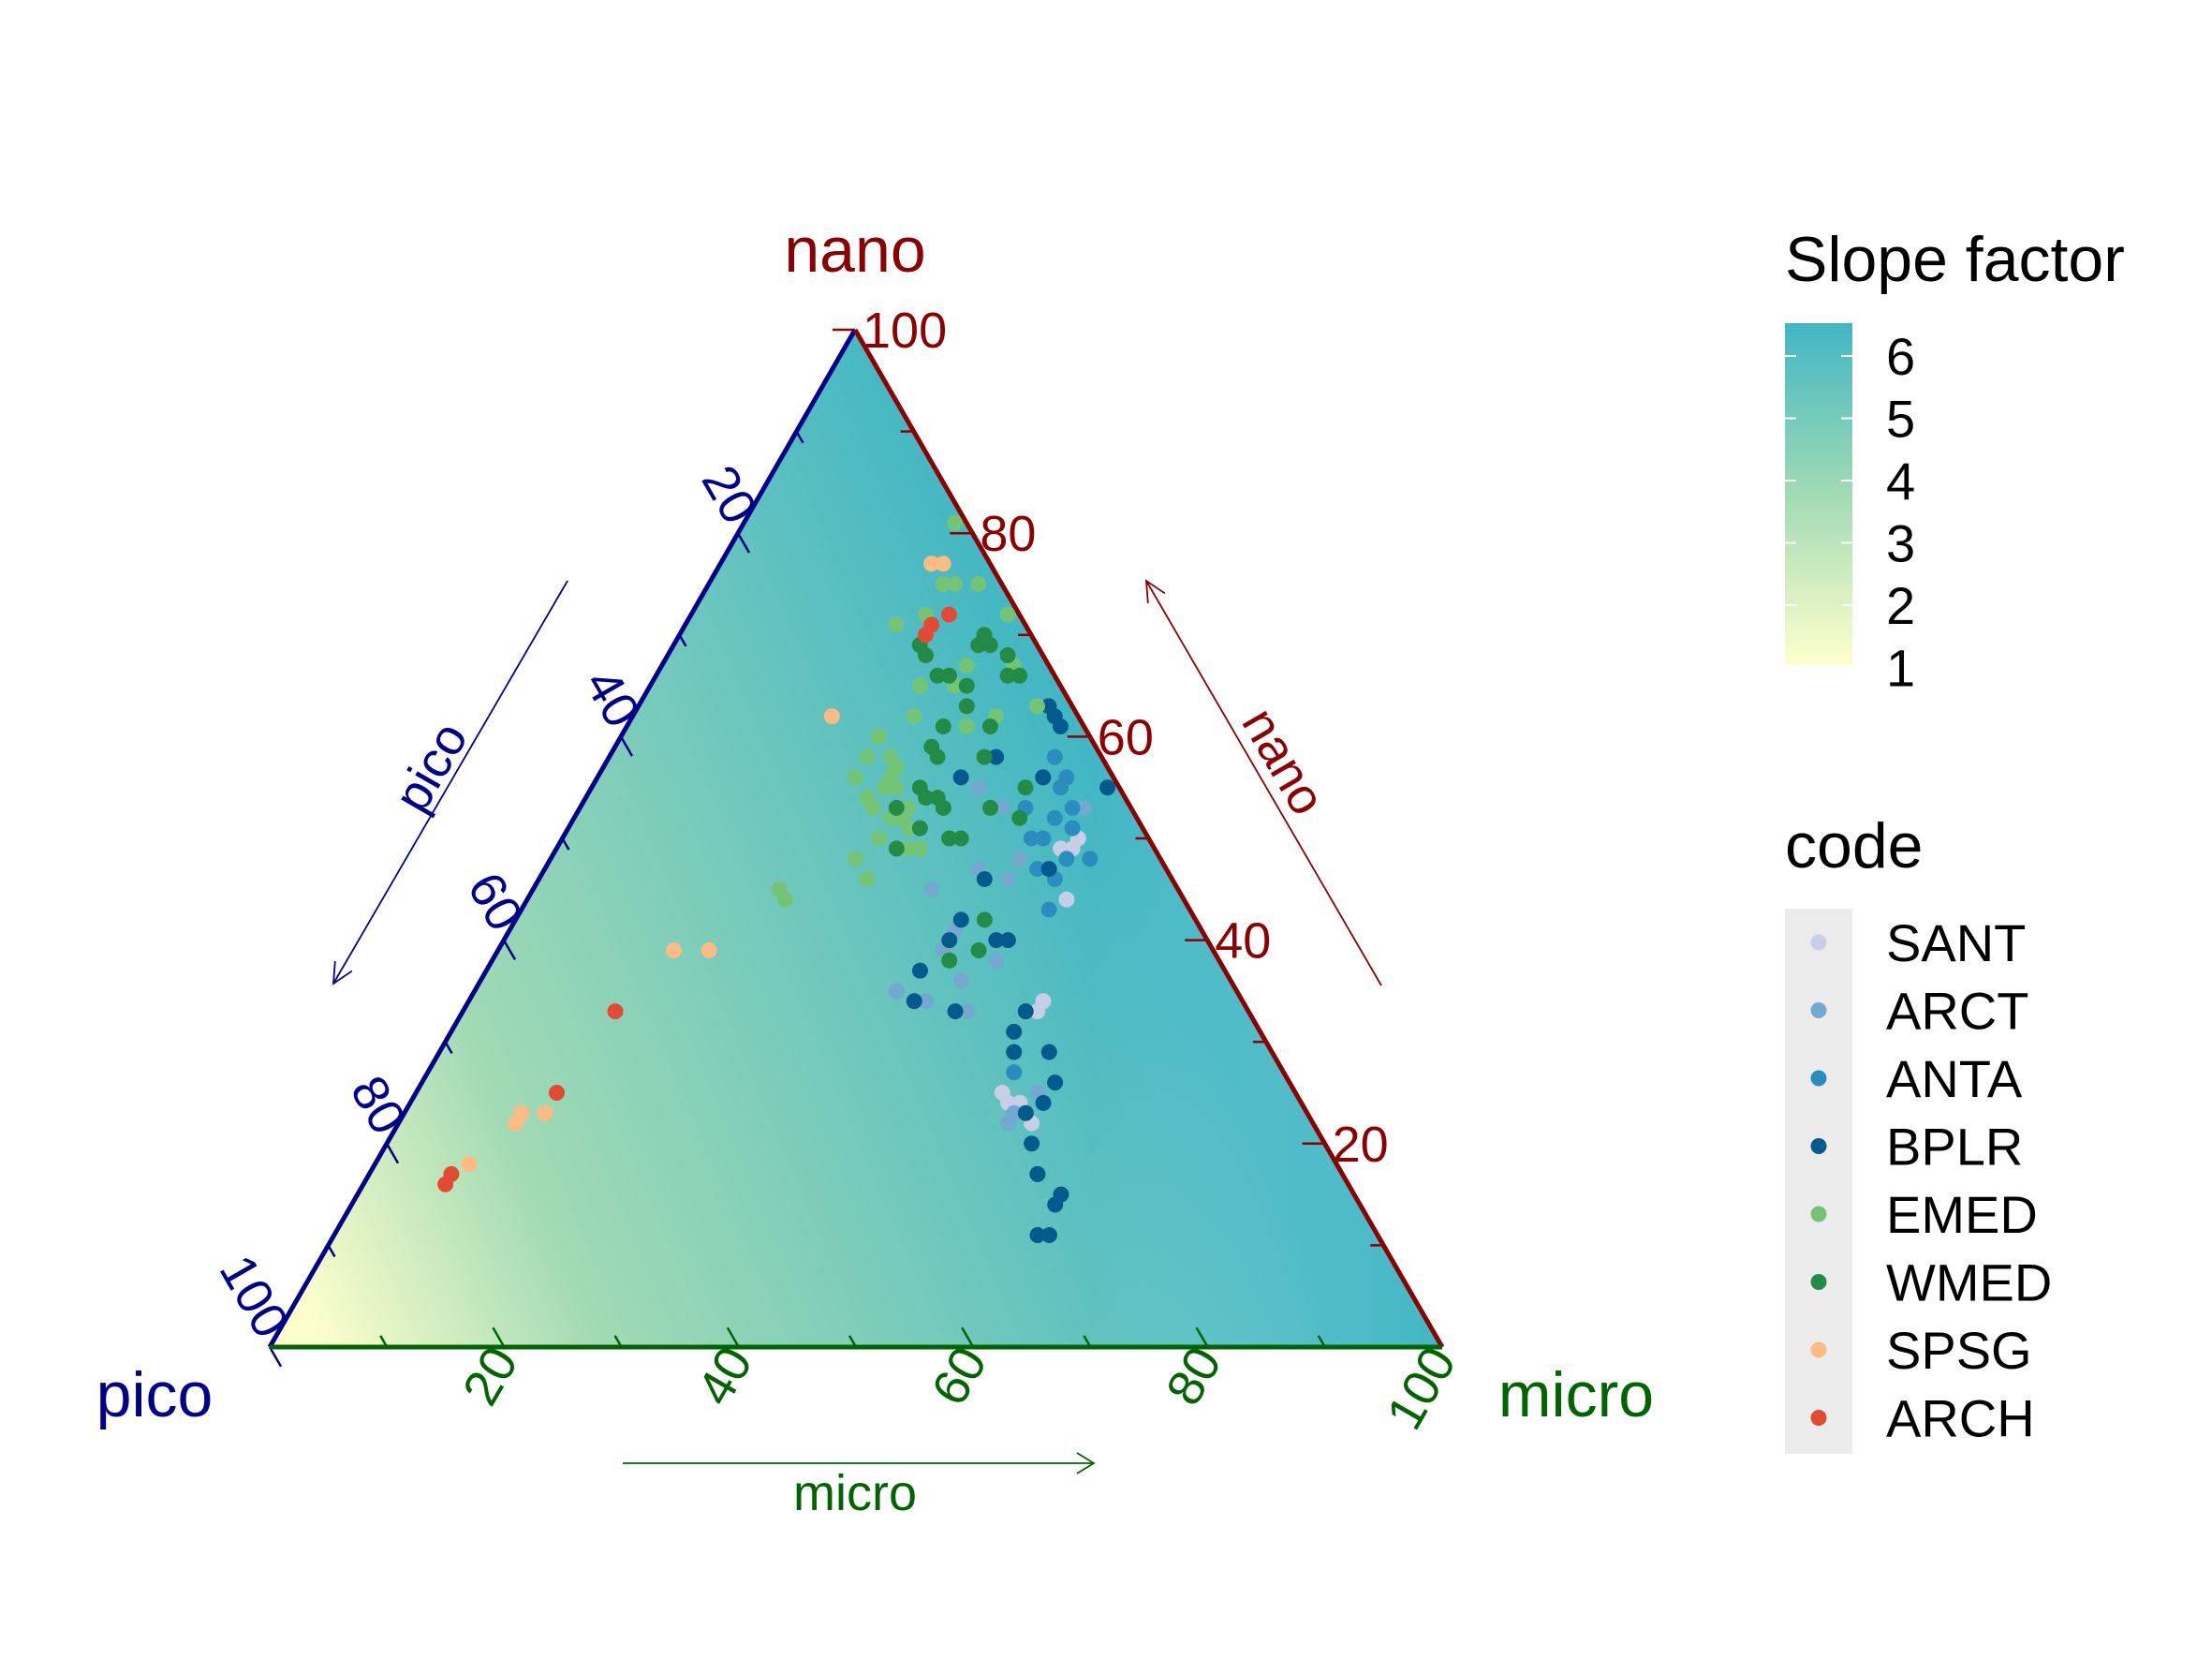  Describe the element at coordinates (1008, 534) in the screenshot. I see `nano-tick-label: 80` at that location.